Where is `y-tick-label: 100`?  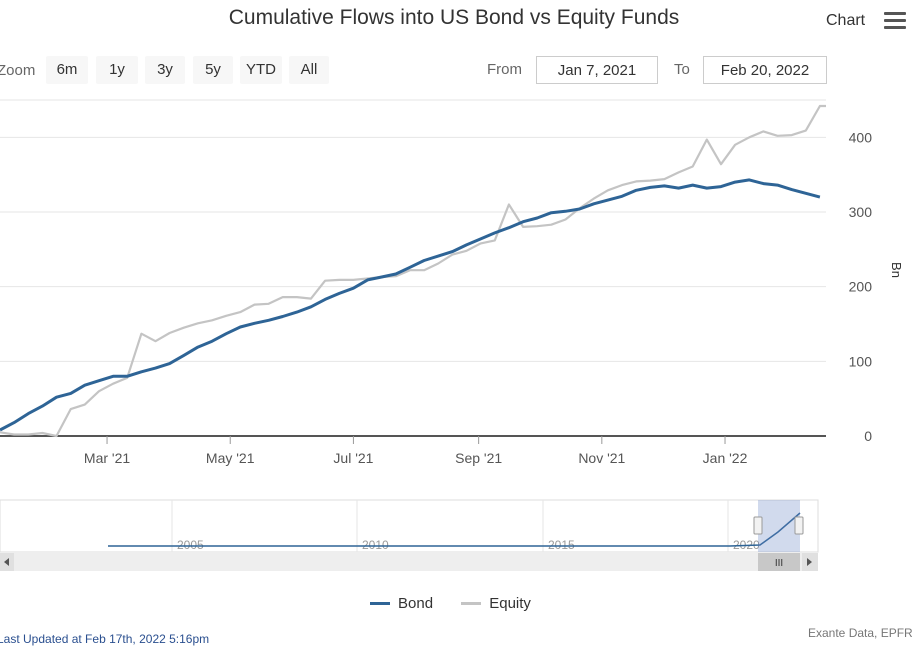 y-tick-label: 100 is located at coordinates (861, 361).